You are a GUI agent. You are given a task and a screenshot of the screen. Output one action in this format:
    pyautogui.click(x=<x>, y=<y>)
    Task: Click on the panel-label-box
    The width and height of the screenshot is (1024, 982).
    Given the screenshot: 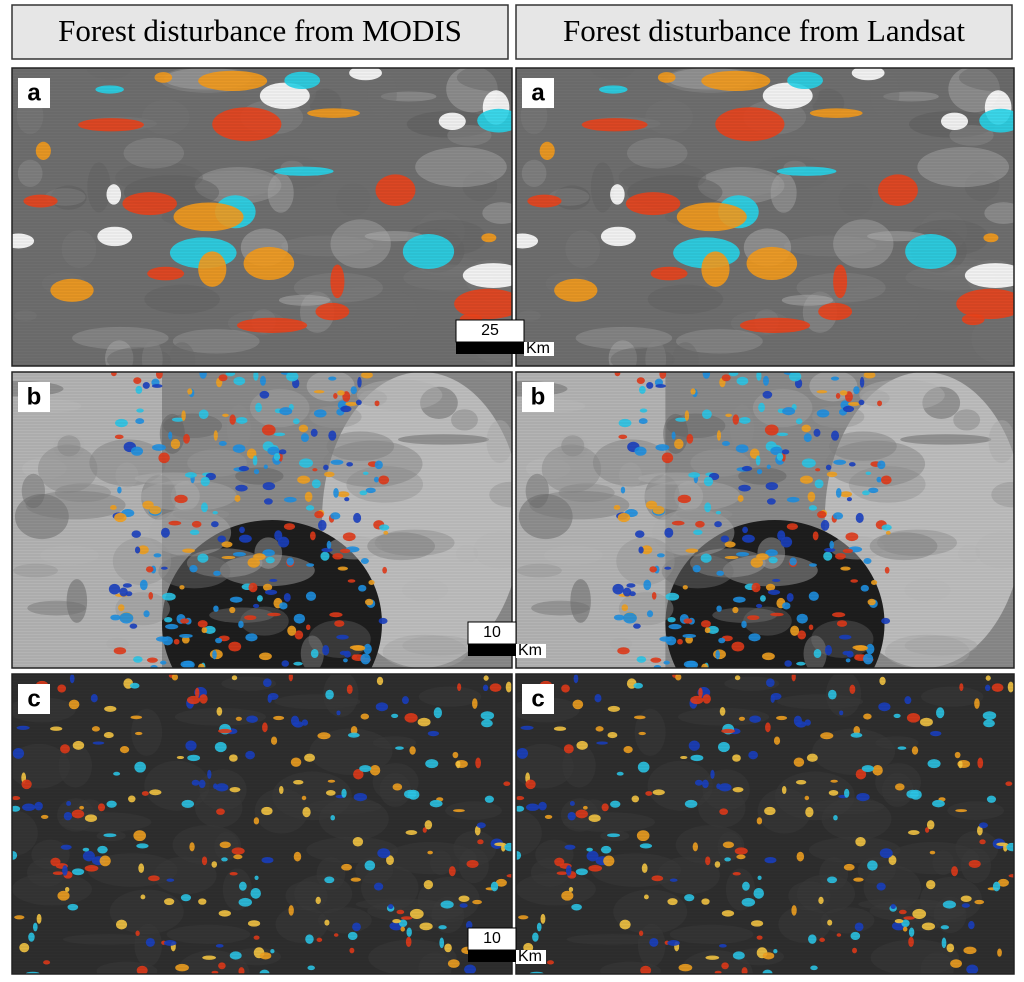 What is the action you would take?
    pyautogui.click(x=538, y=93)
    